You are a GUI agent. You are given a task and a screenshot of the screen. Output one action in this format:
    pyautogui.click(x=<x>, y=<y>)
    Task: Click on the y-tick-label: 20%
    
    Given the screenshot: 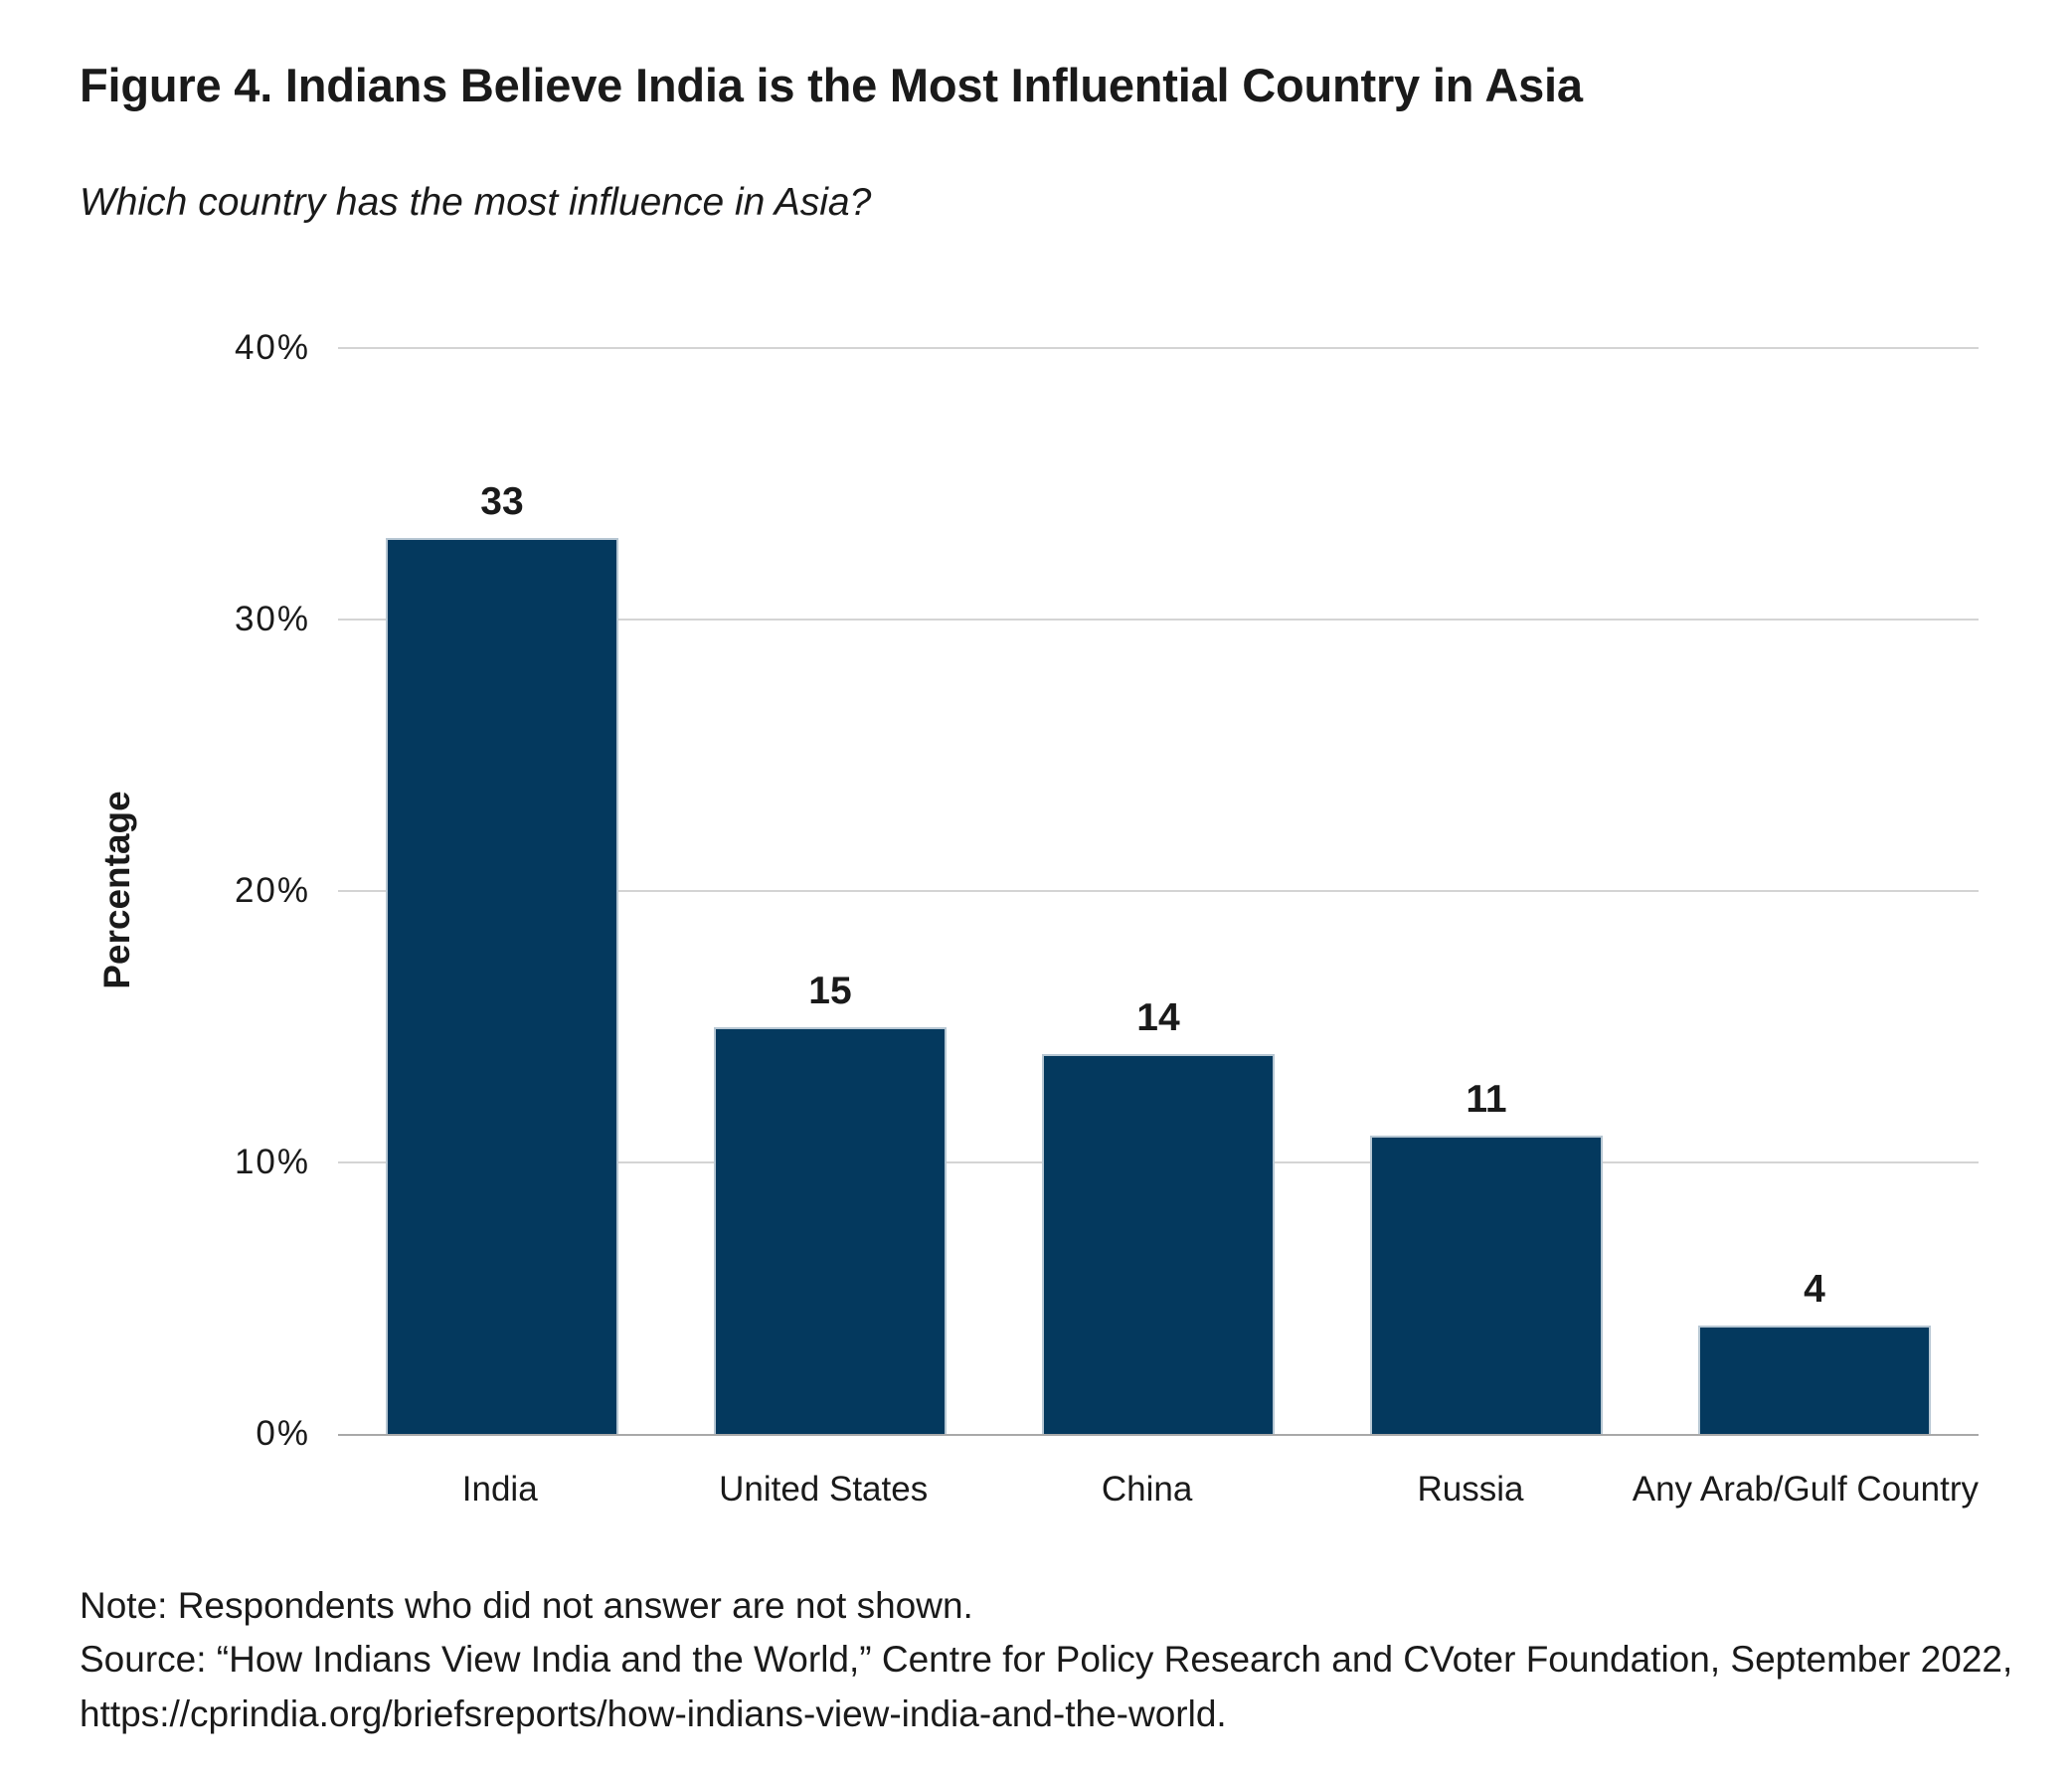 What is the action you would take?
    pyautogui.click(x=272, y=890)
    